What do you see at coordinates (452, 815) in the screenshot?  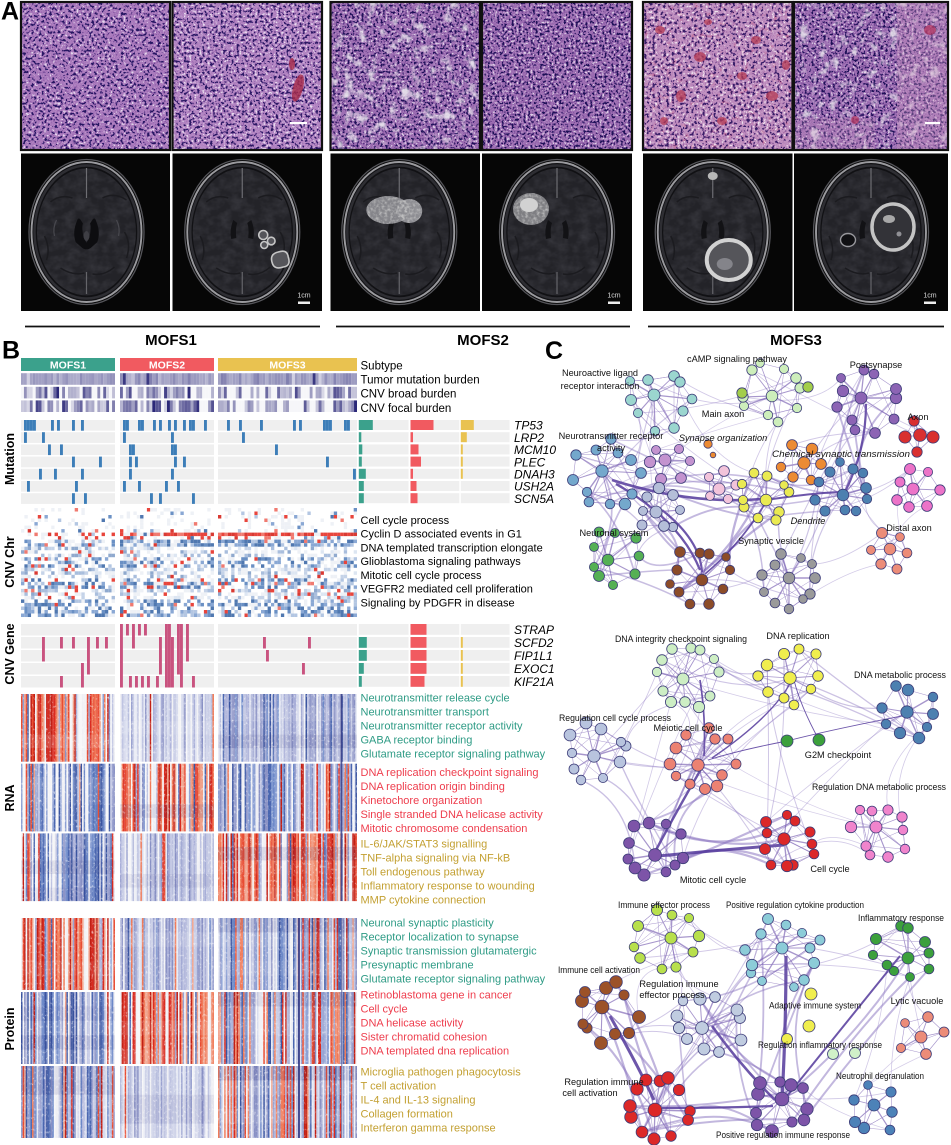 I see `svg-text:Single stranded DNA helicase a: Single stranded DNA helicase activity` at bounding box center [452, 815].